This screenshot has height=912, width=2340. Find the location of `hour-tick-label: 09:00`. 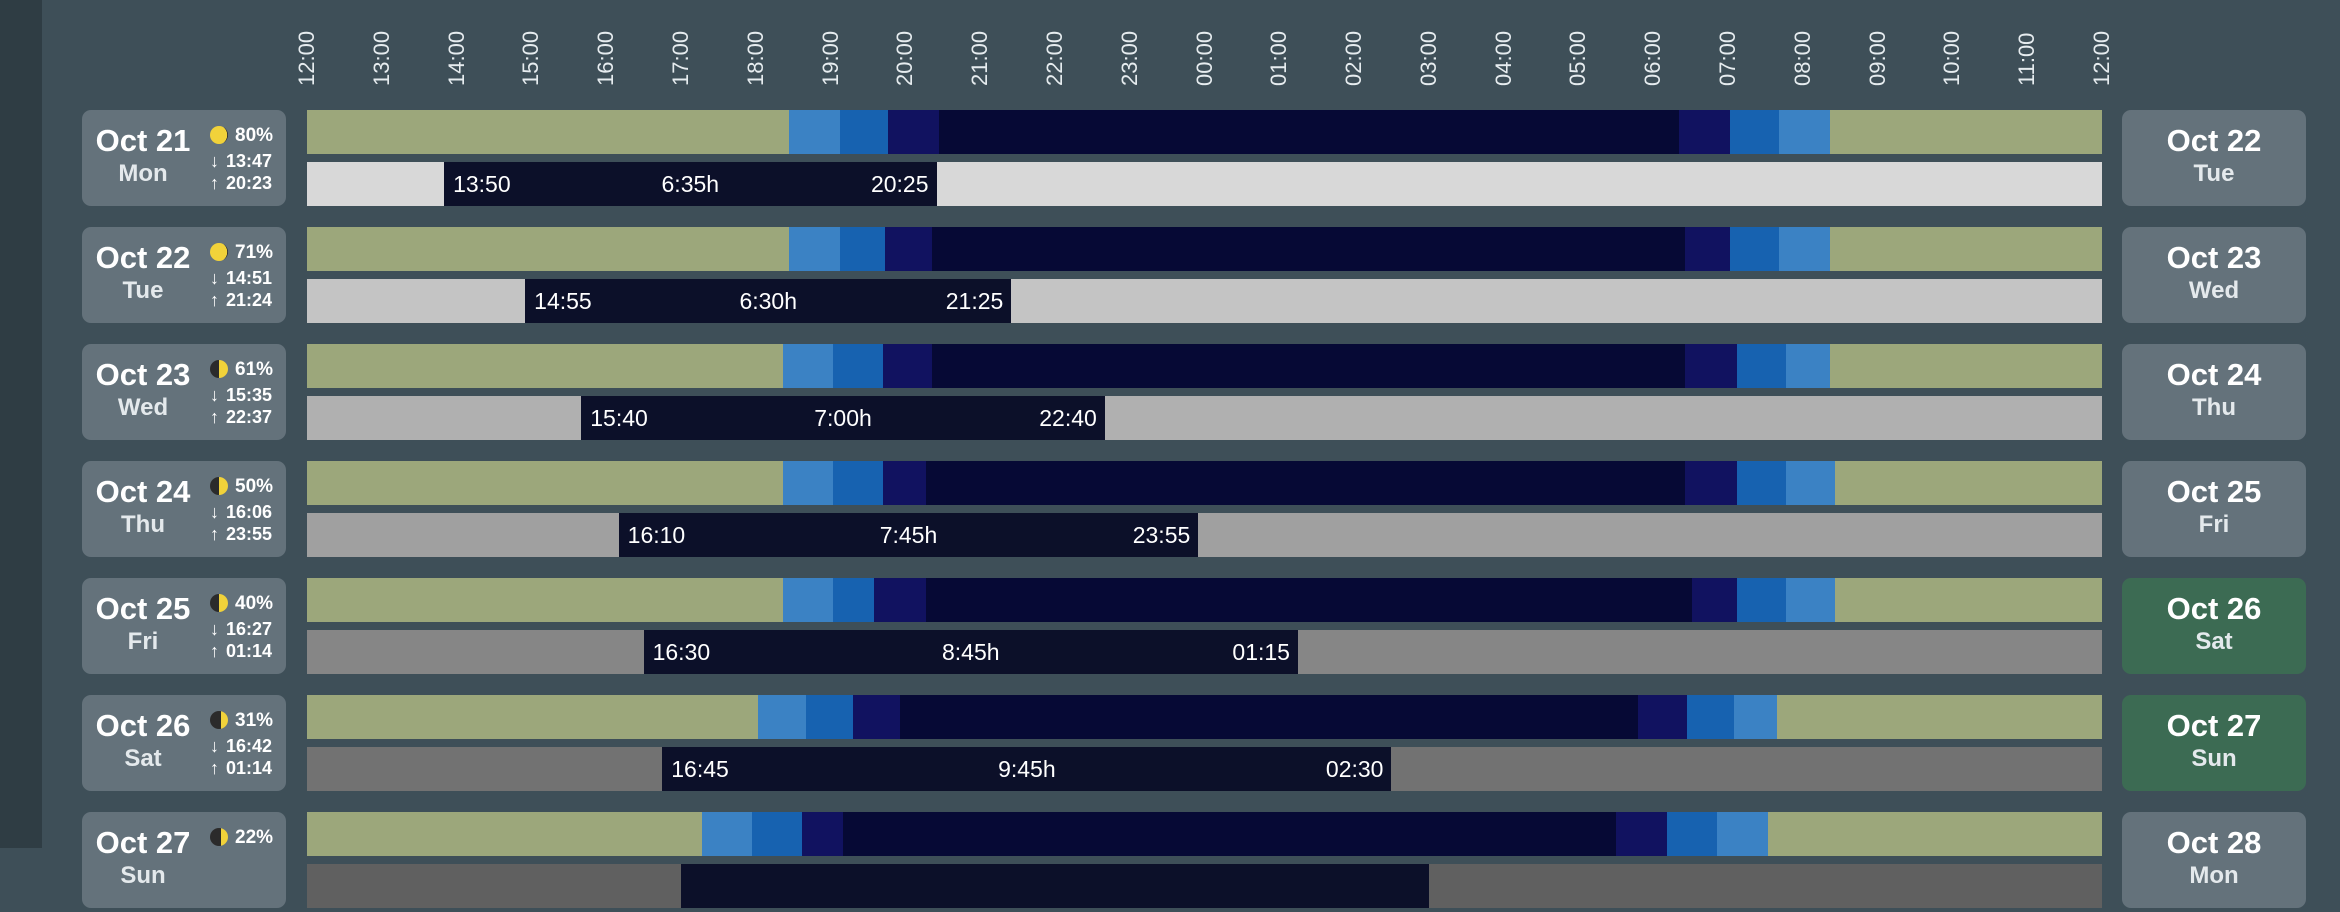

hour-tick-label: 09:00 is located at coordinates (1877, 58).